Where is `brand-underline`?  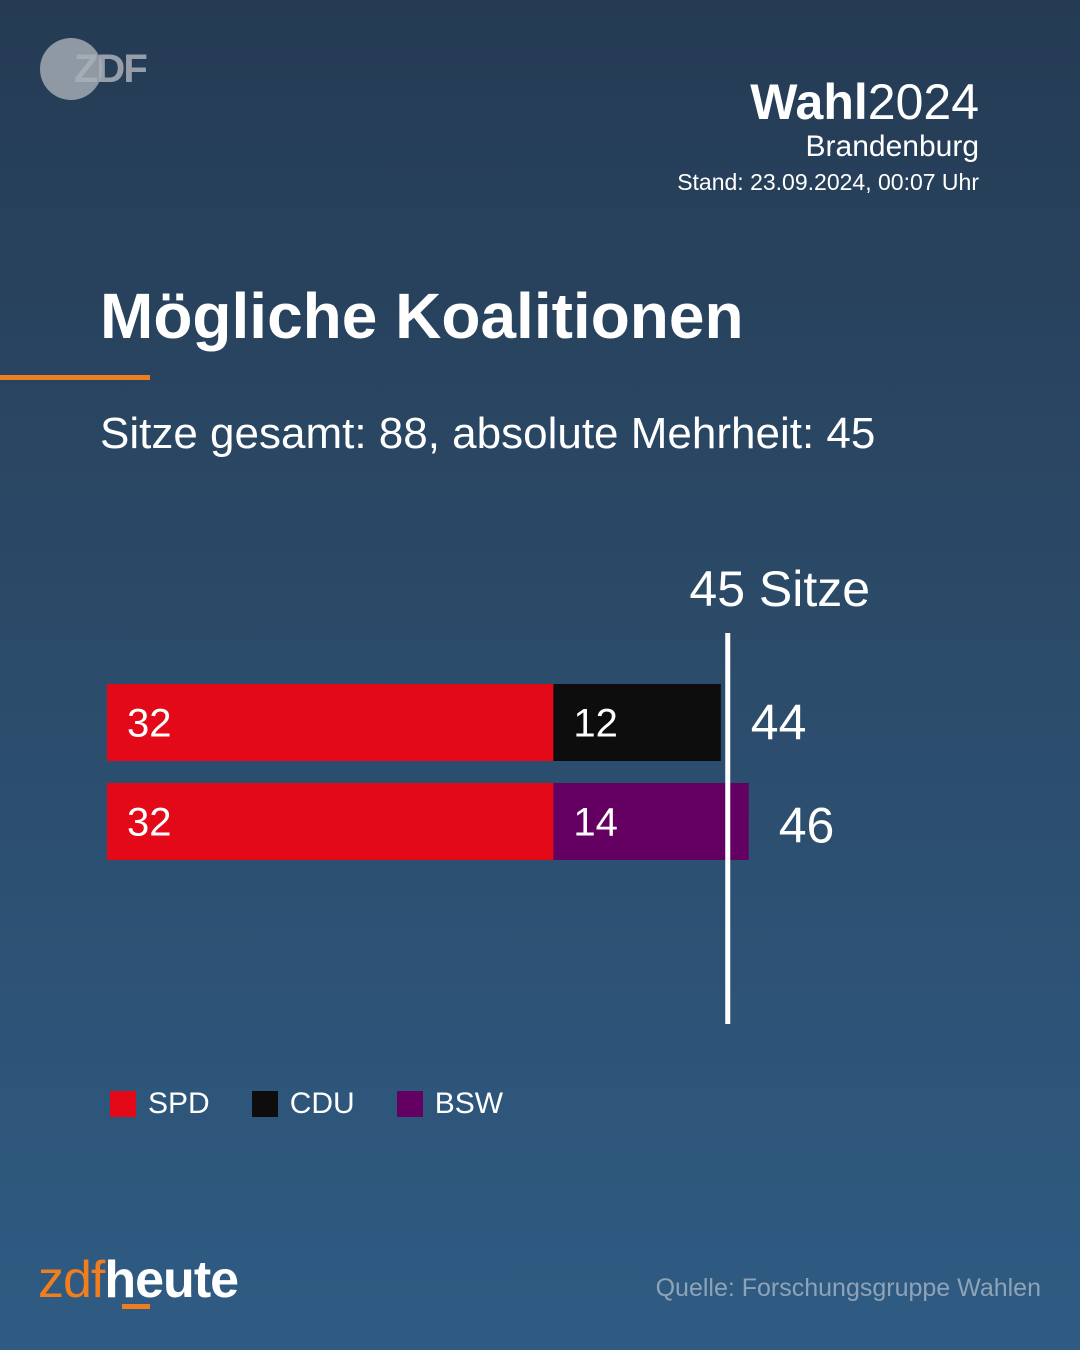 brand-underline is located at coordinates (136, 1306).